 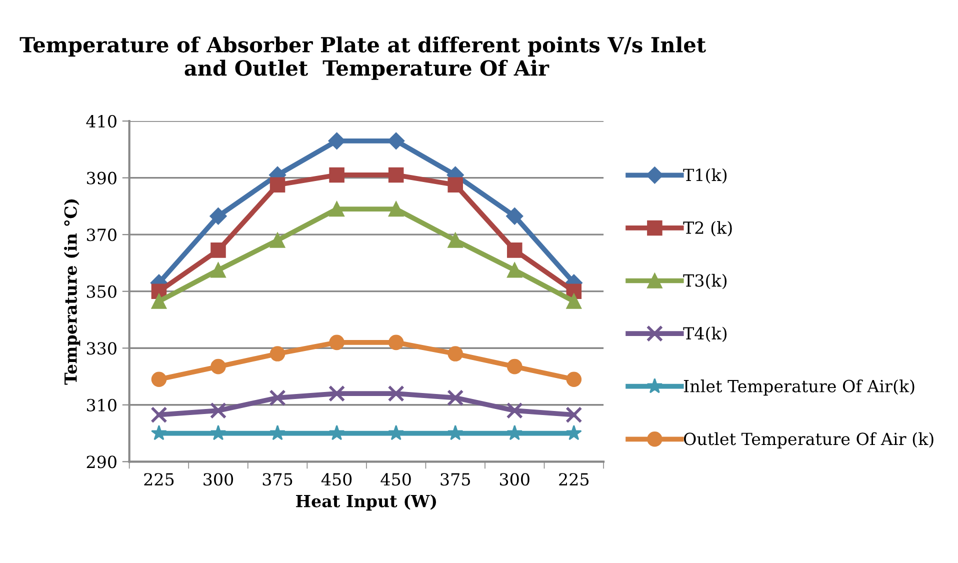 What do you see at coordinates (705, 334) in the screenshot?
I see `legend-label: T4(k)` at bounding box center [705, 334].